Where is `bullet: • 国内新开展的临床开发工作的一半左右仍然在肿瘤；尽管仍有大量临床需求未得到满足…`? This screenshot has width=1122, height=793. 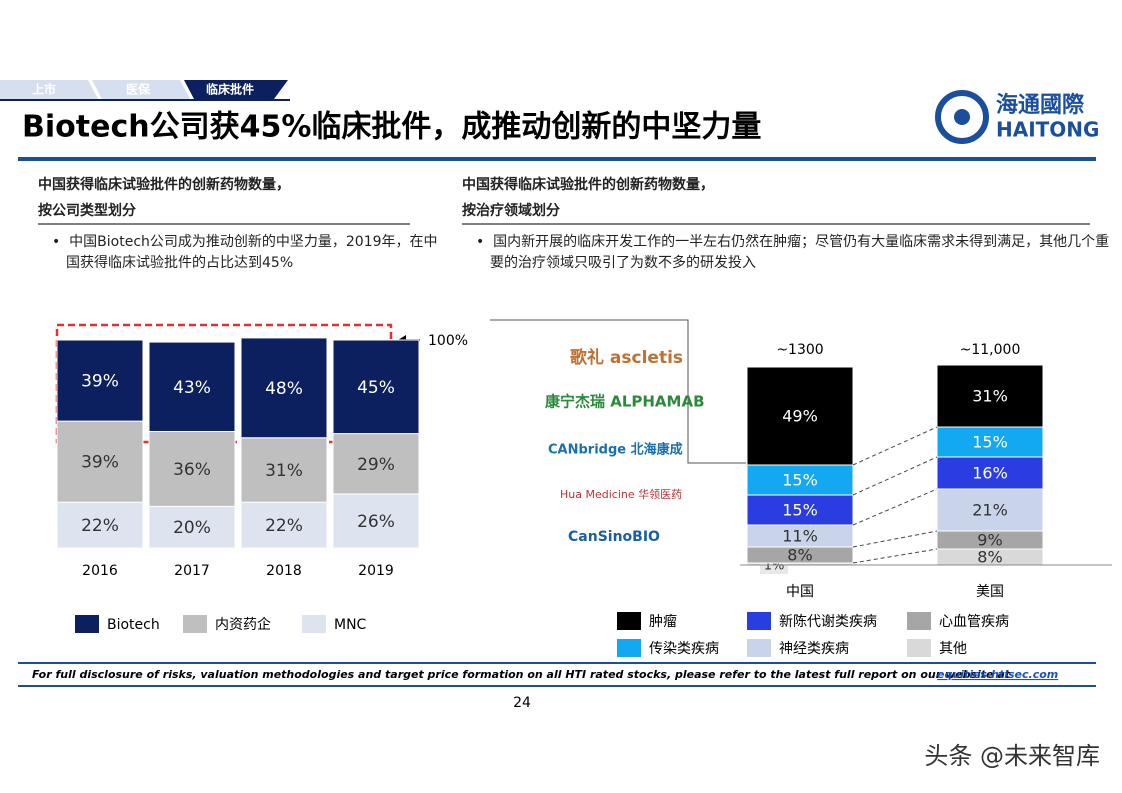 bullet: • 国内新开展的临床开发工作的一半左右仍然在肿瘤；尽管仍有大量临床需求未得到满足… is located at coordinates (793, 252).